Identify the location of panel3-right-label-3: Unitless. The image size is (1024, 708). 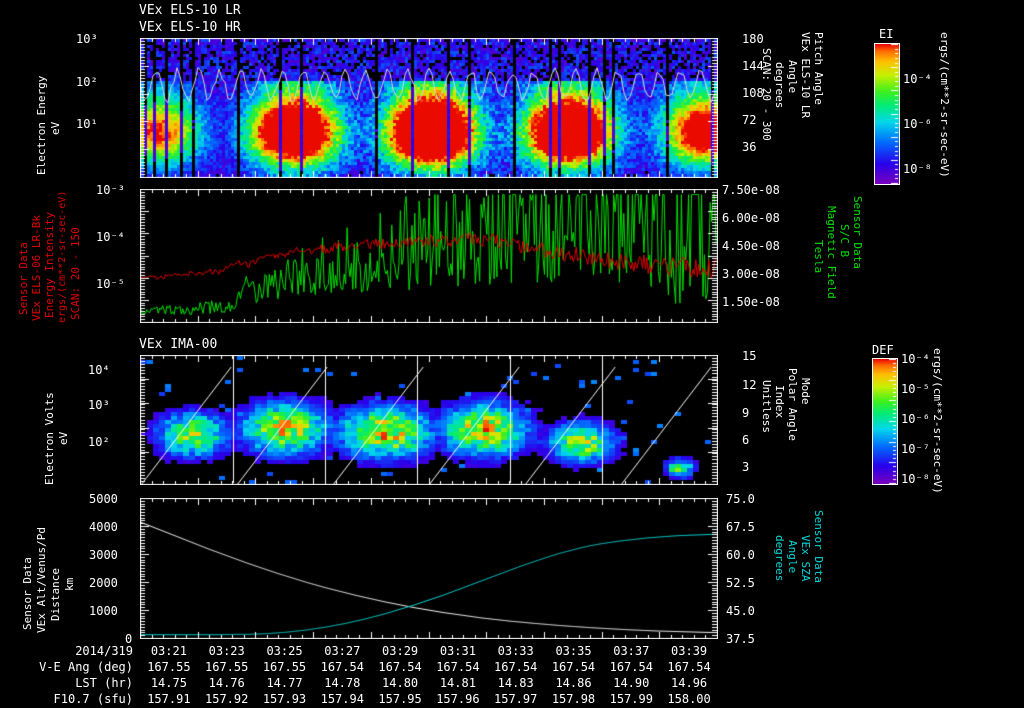
(766, 406).